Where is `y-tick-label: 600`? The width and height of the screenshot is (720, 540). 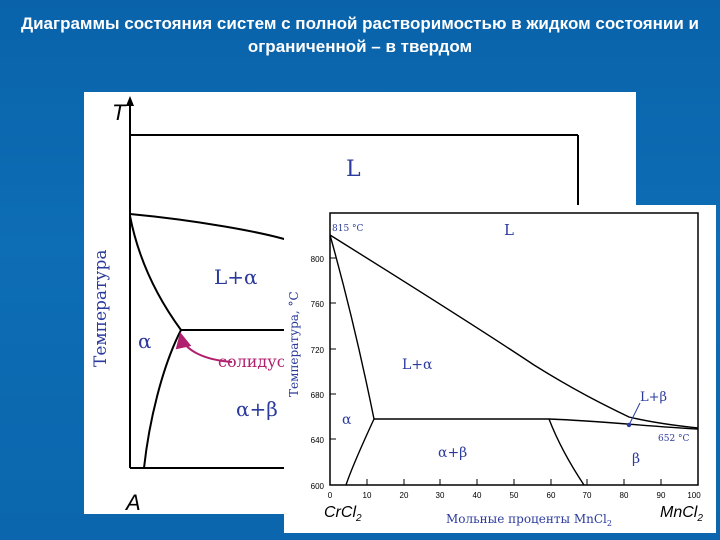 y-tick-label: 600 is located at coordinates (318, 486).